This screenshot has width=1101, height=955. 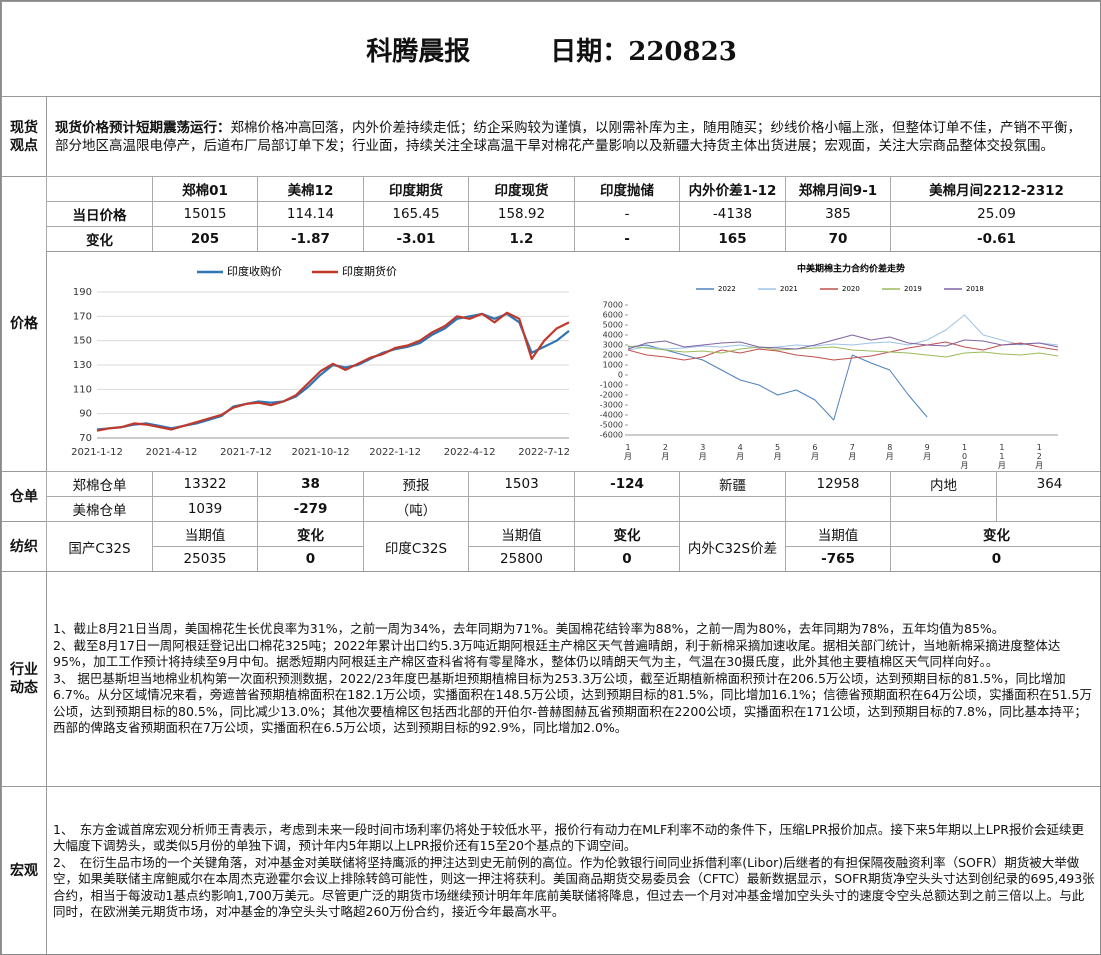 What do you see at coordinates (611, 395) in the screenshot?
I see `y-tick-label: -2000` at bounding box center [611, 395].